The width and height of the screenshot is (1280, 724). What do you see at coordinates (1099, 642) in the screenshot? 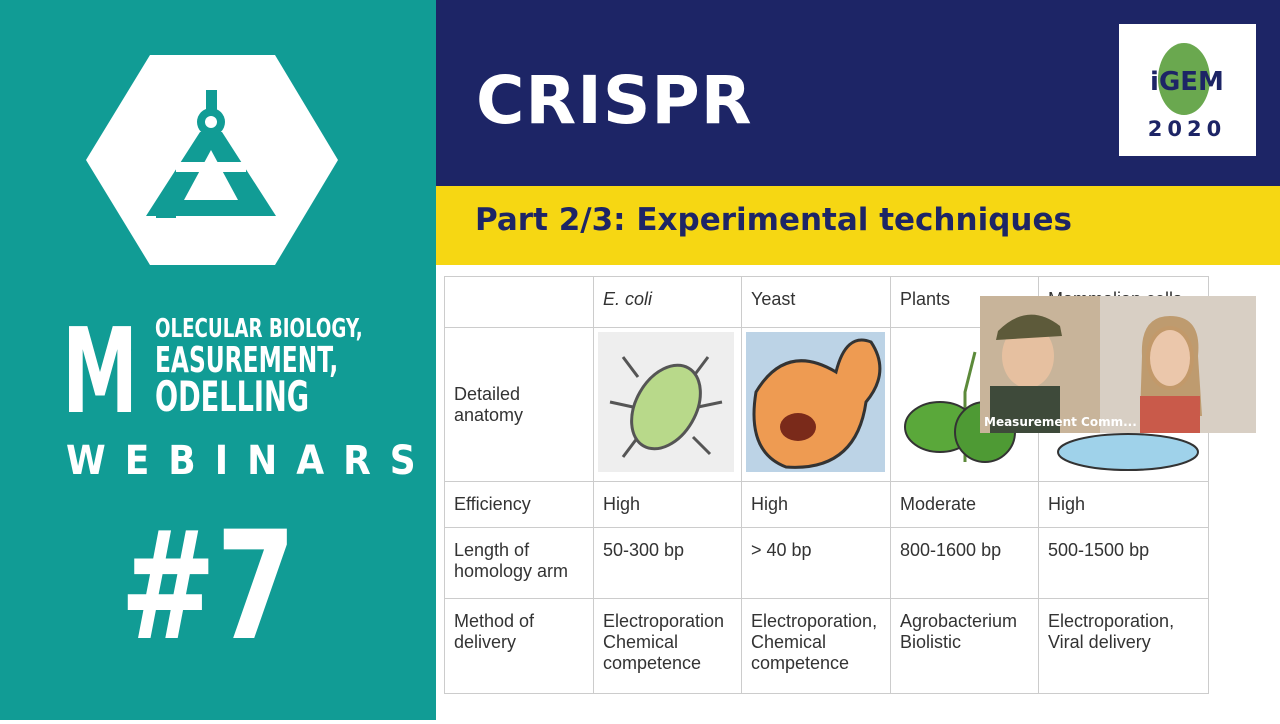
I see `cell-line: Viral delivery` at bounding box center [1099, 642].